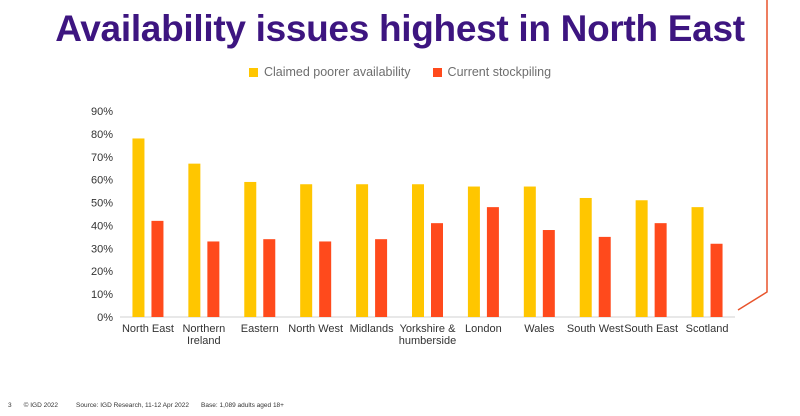  I want to click on y-tick-label: 80%, so click(102, 135).